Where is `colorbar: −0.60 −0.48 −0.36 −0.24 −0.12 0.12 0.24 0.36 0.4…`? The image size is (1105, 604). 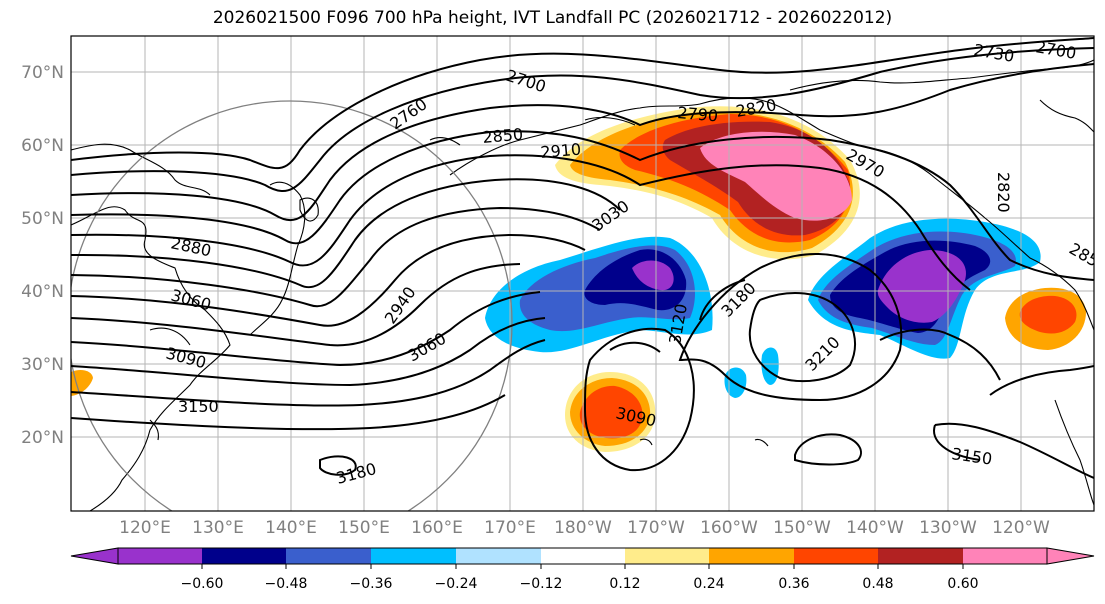
colorbar: −0.60 −0.48 −0.36 −0.24 −0.12 0.12 0.24 0.36 0.4… is located at coordinates (582, 569).